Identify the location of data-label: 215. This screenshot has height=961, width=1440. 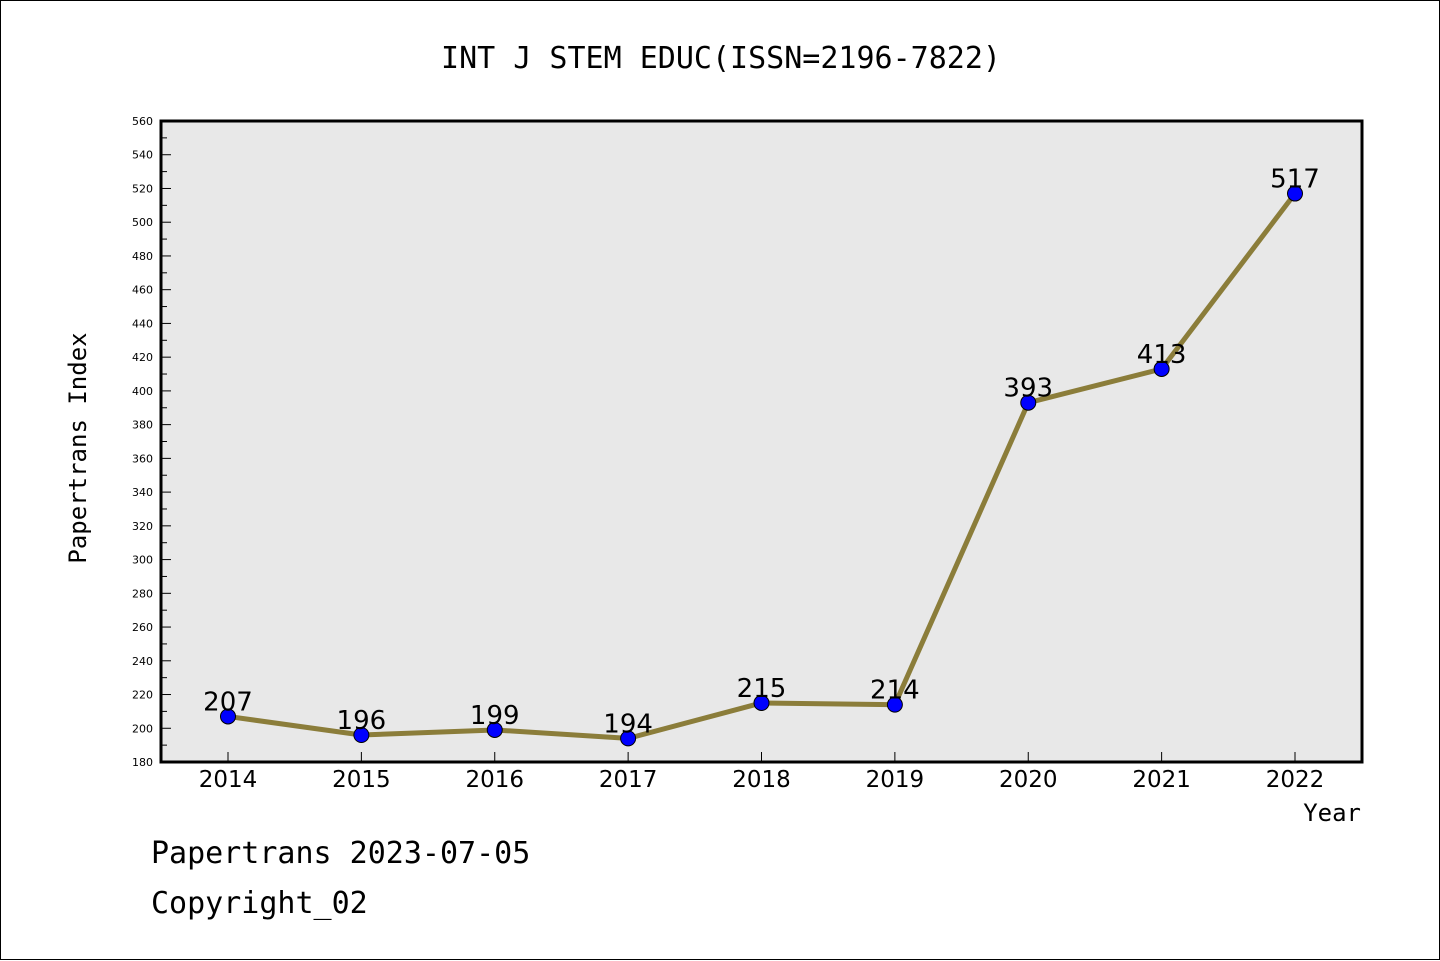
(762, 689).